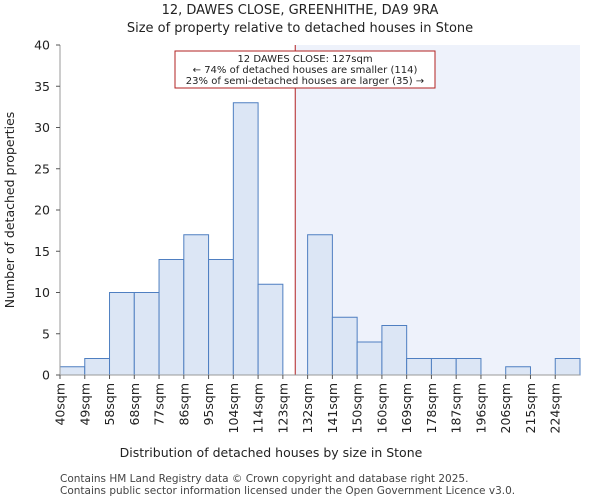 This screenshot has width=600, height=500. What do you see at coordinates (72, 371) in the screenshot?
I see `bar-40sqm` at bounding box center [72, 371].